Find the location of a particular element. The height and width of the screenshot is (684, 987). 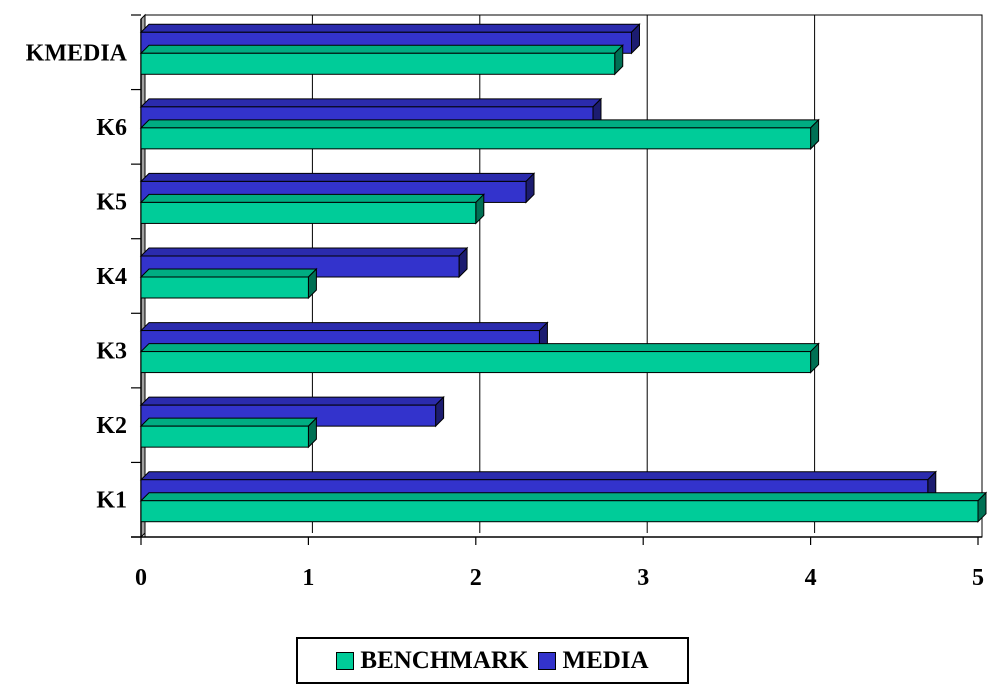

x-tick-label: 0 is located at coordinates (141, 578).